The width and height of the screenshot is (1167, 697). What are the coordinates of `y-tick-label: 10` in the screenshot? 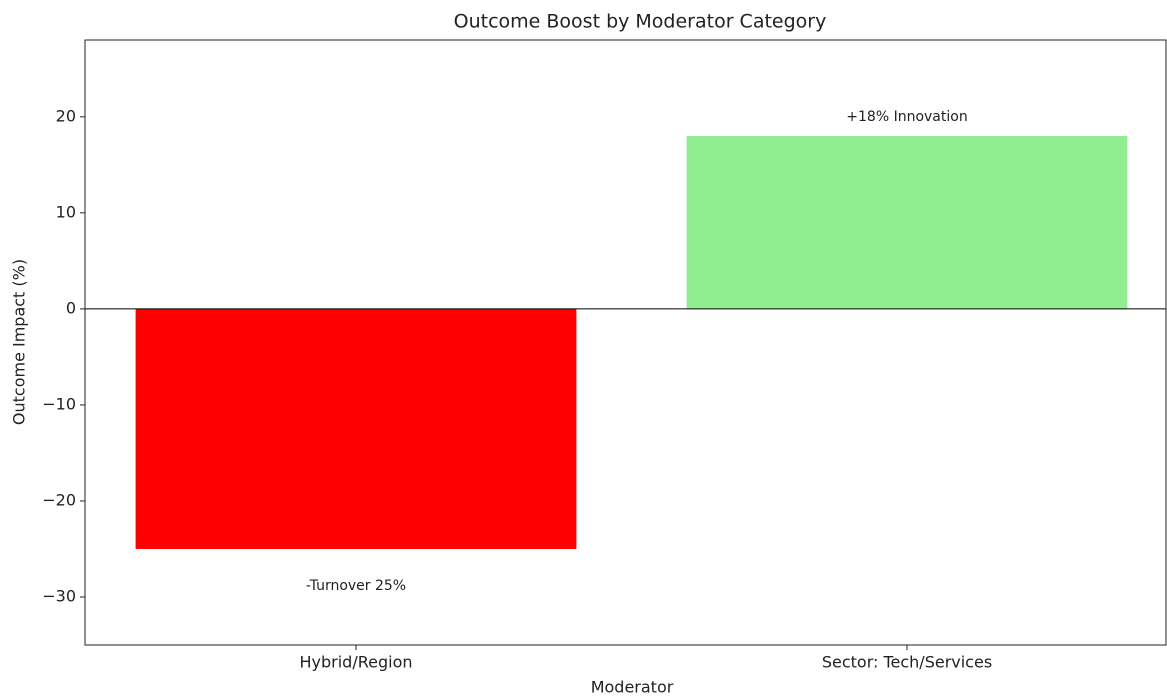 It's located at (66, 211).